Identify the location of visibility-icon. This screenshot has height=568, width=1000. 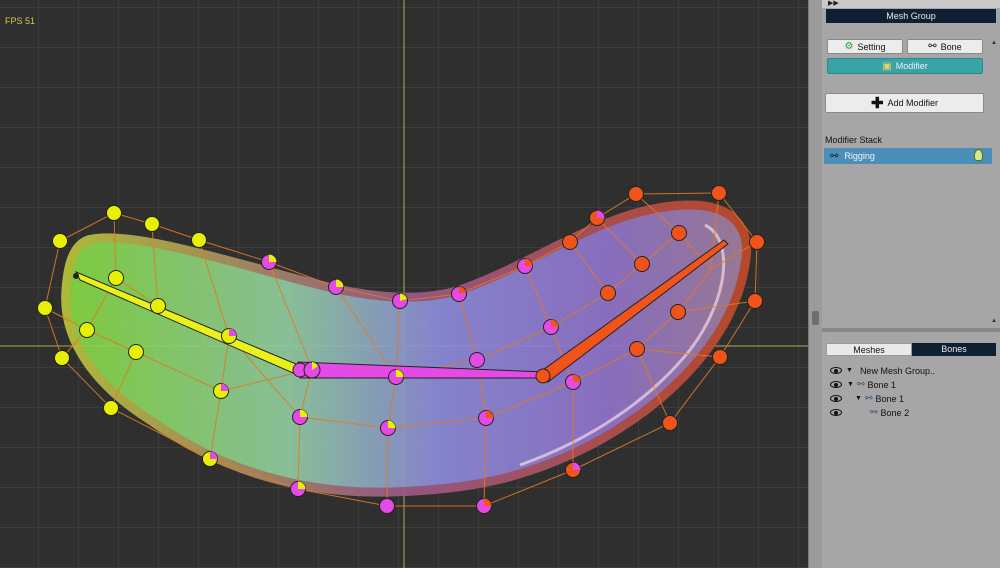
(836, 370).